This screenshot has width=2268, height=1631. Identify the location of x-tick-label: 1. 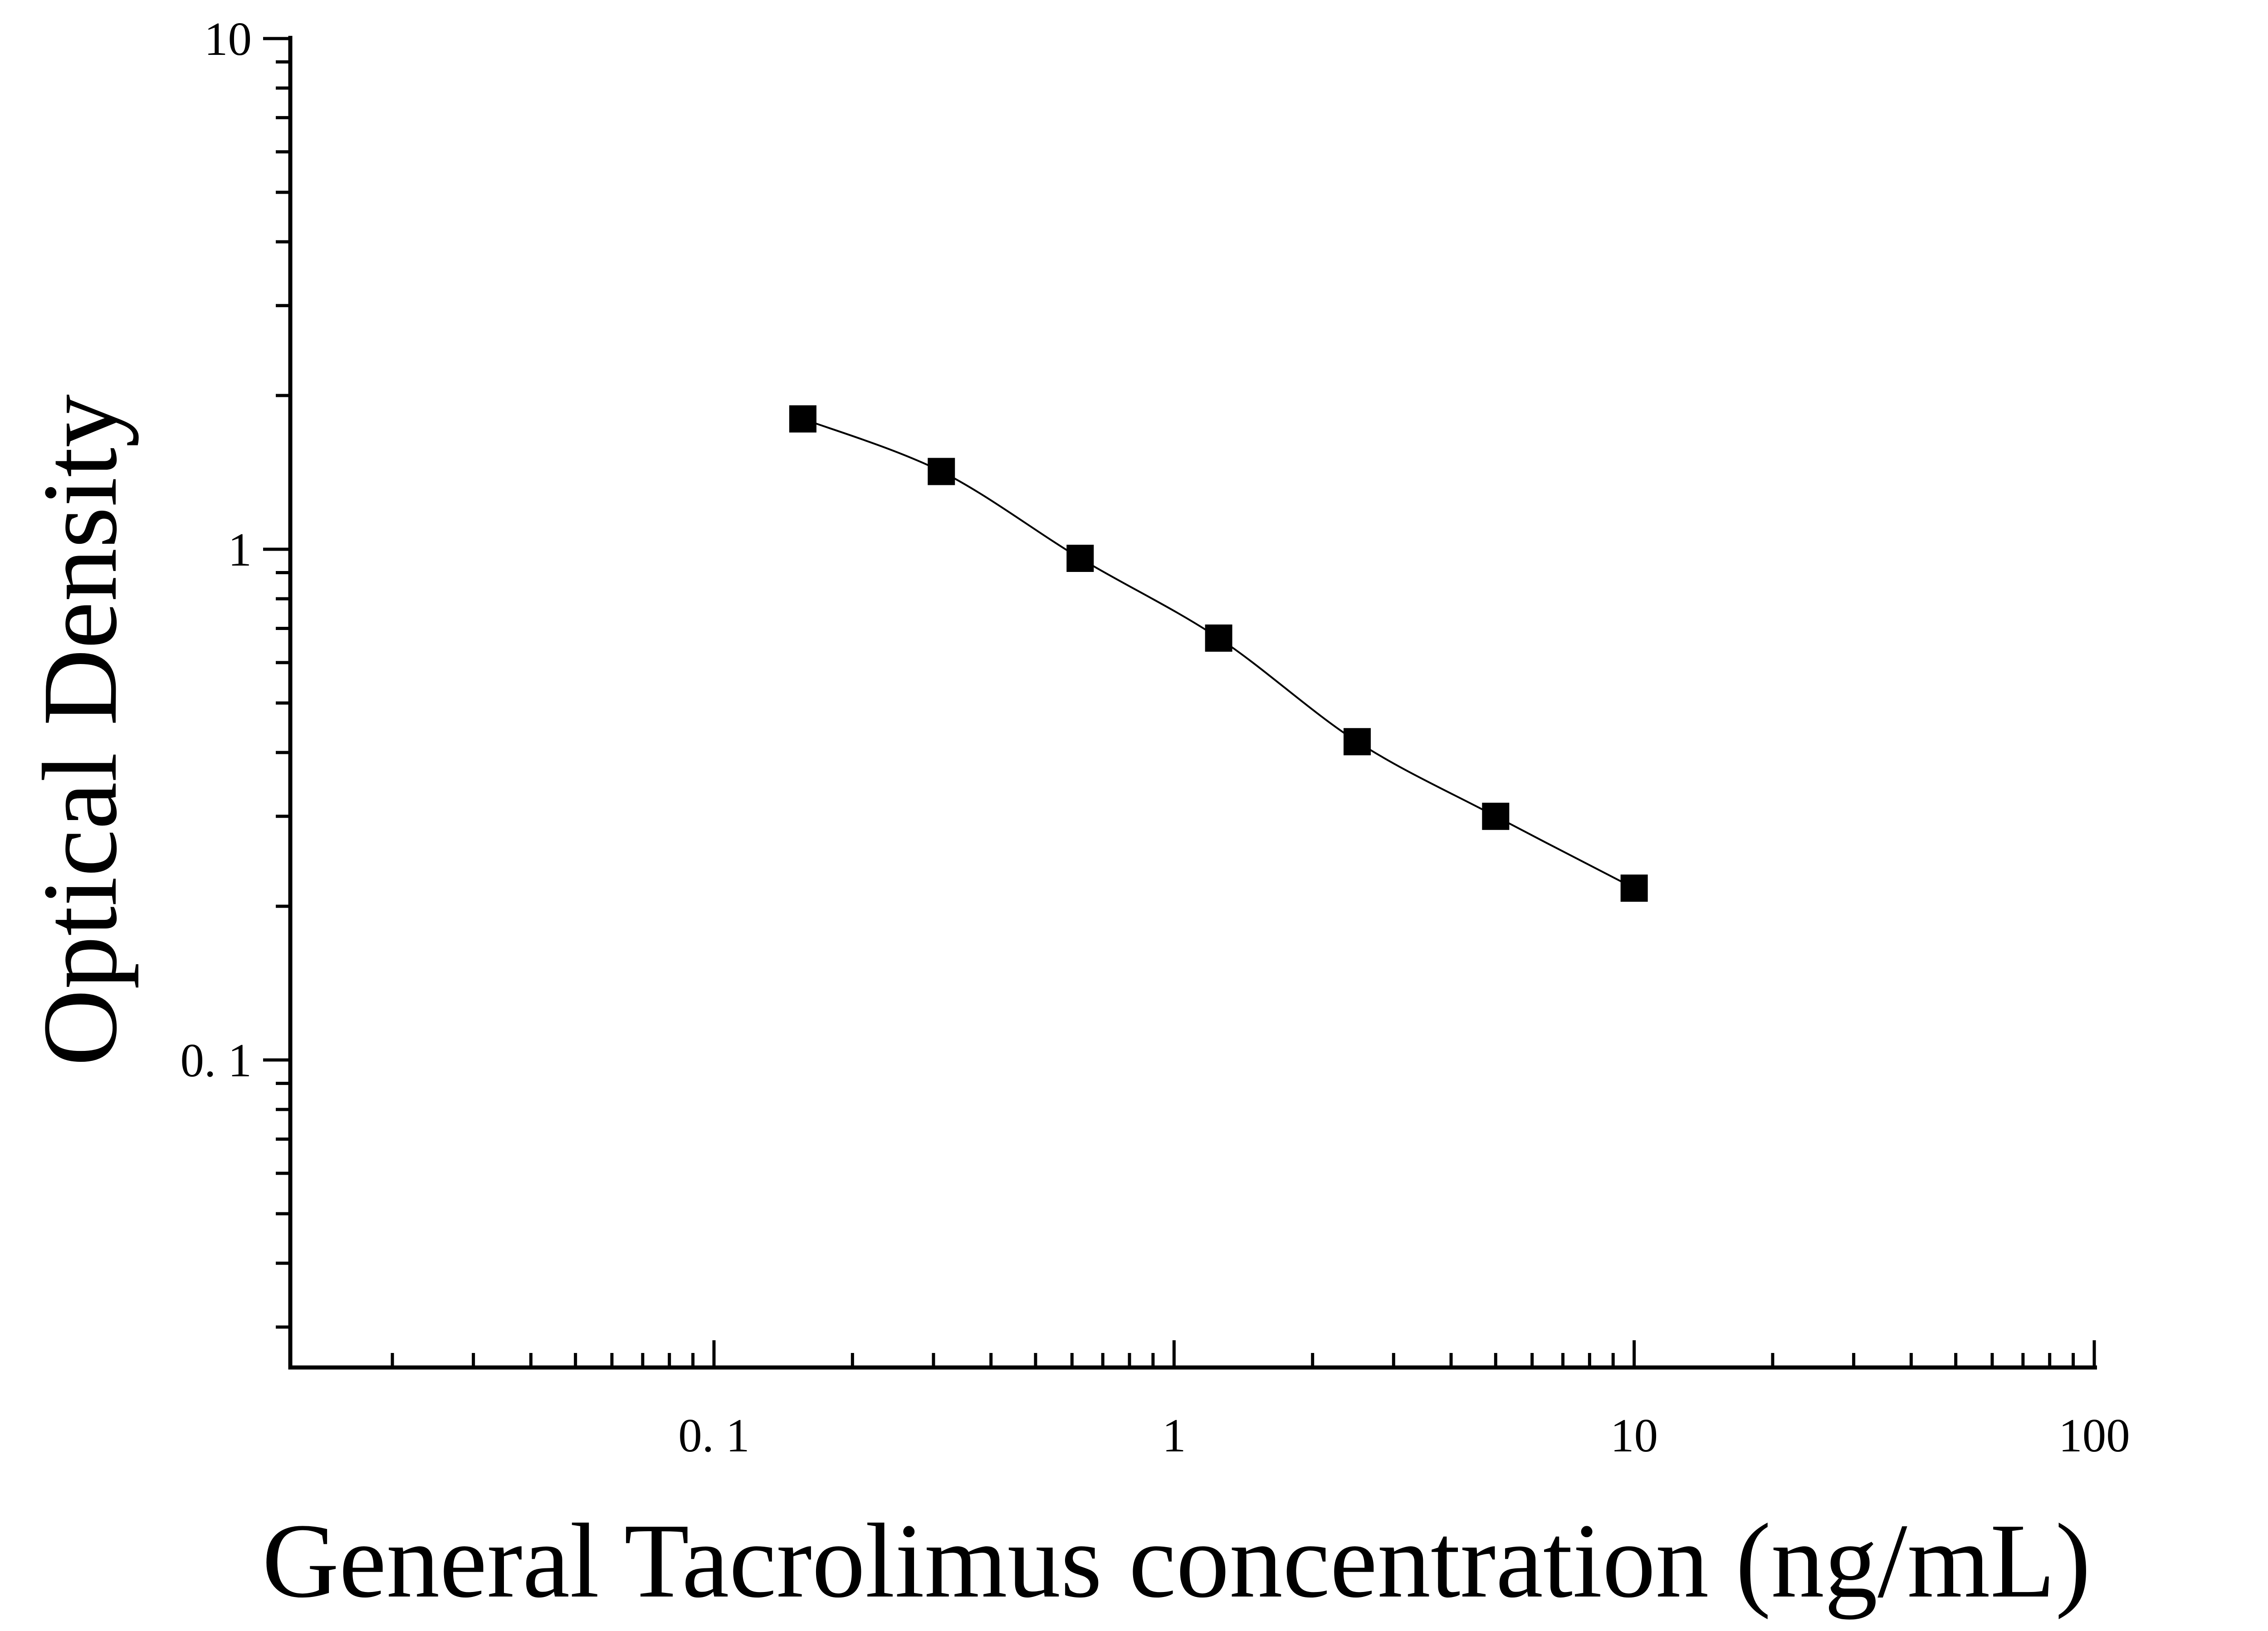
(1174, 1436).